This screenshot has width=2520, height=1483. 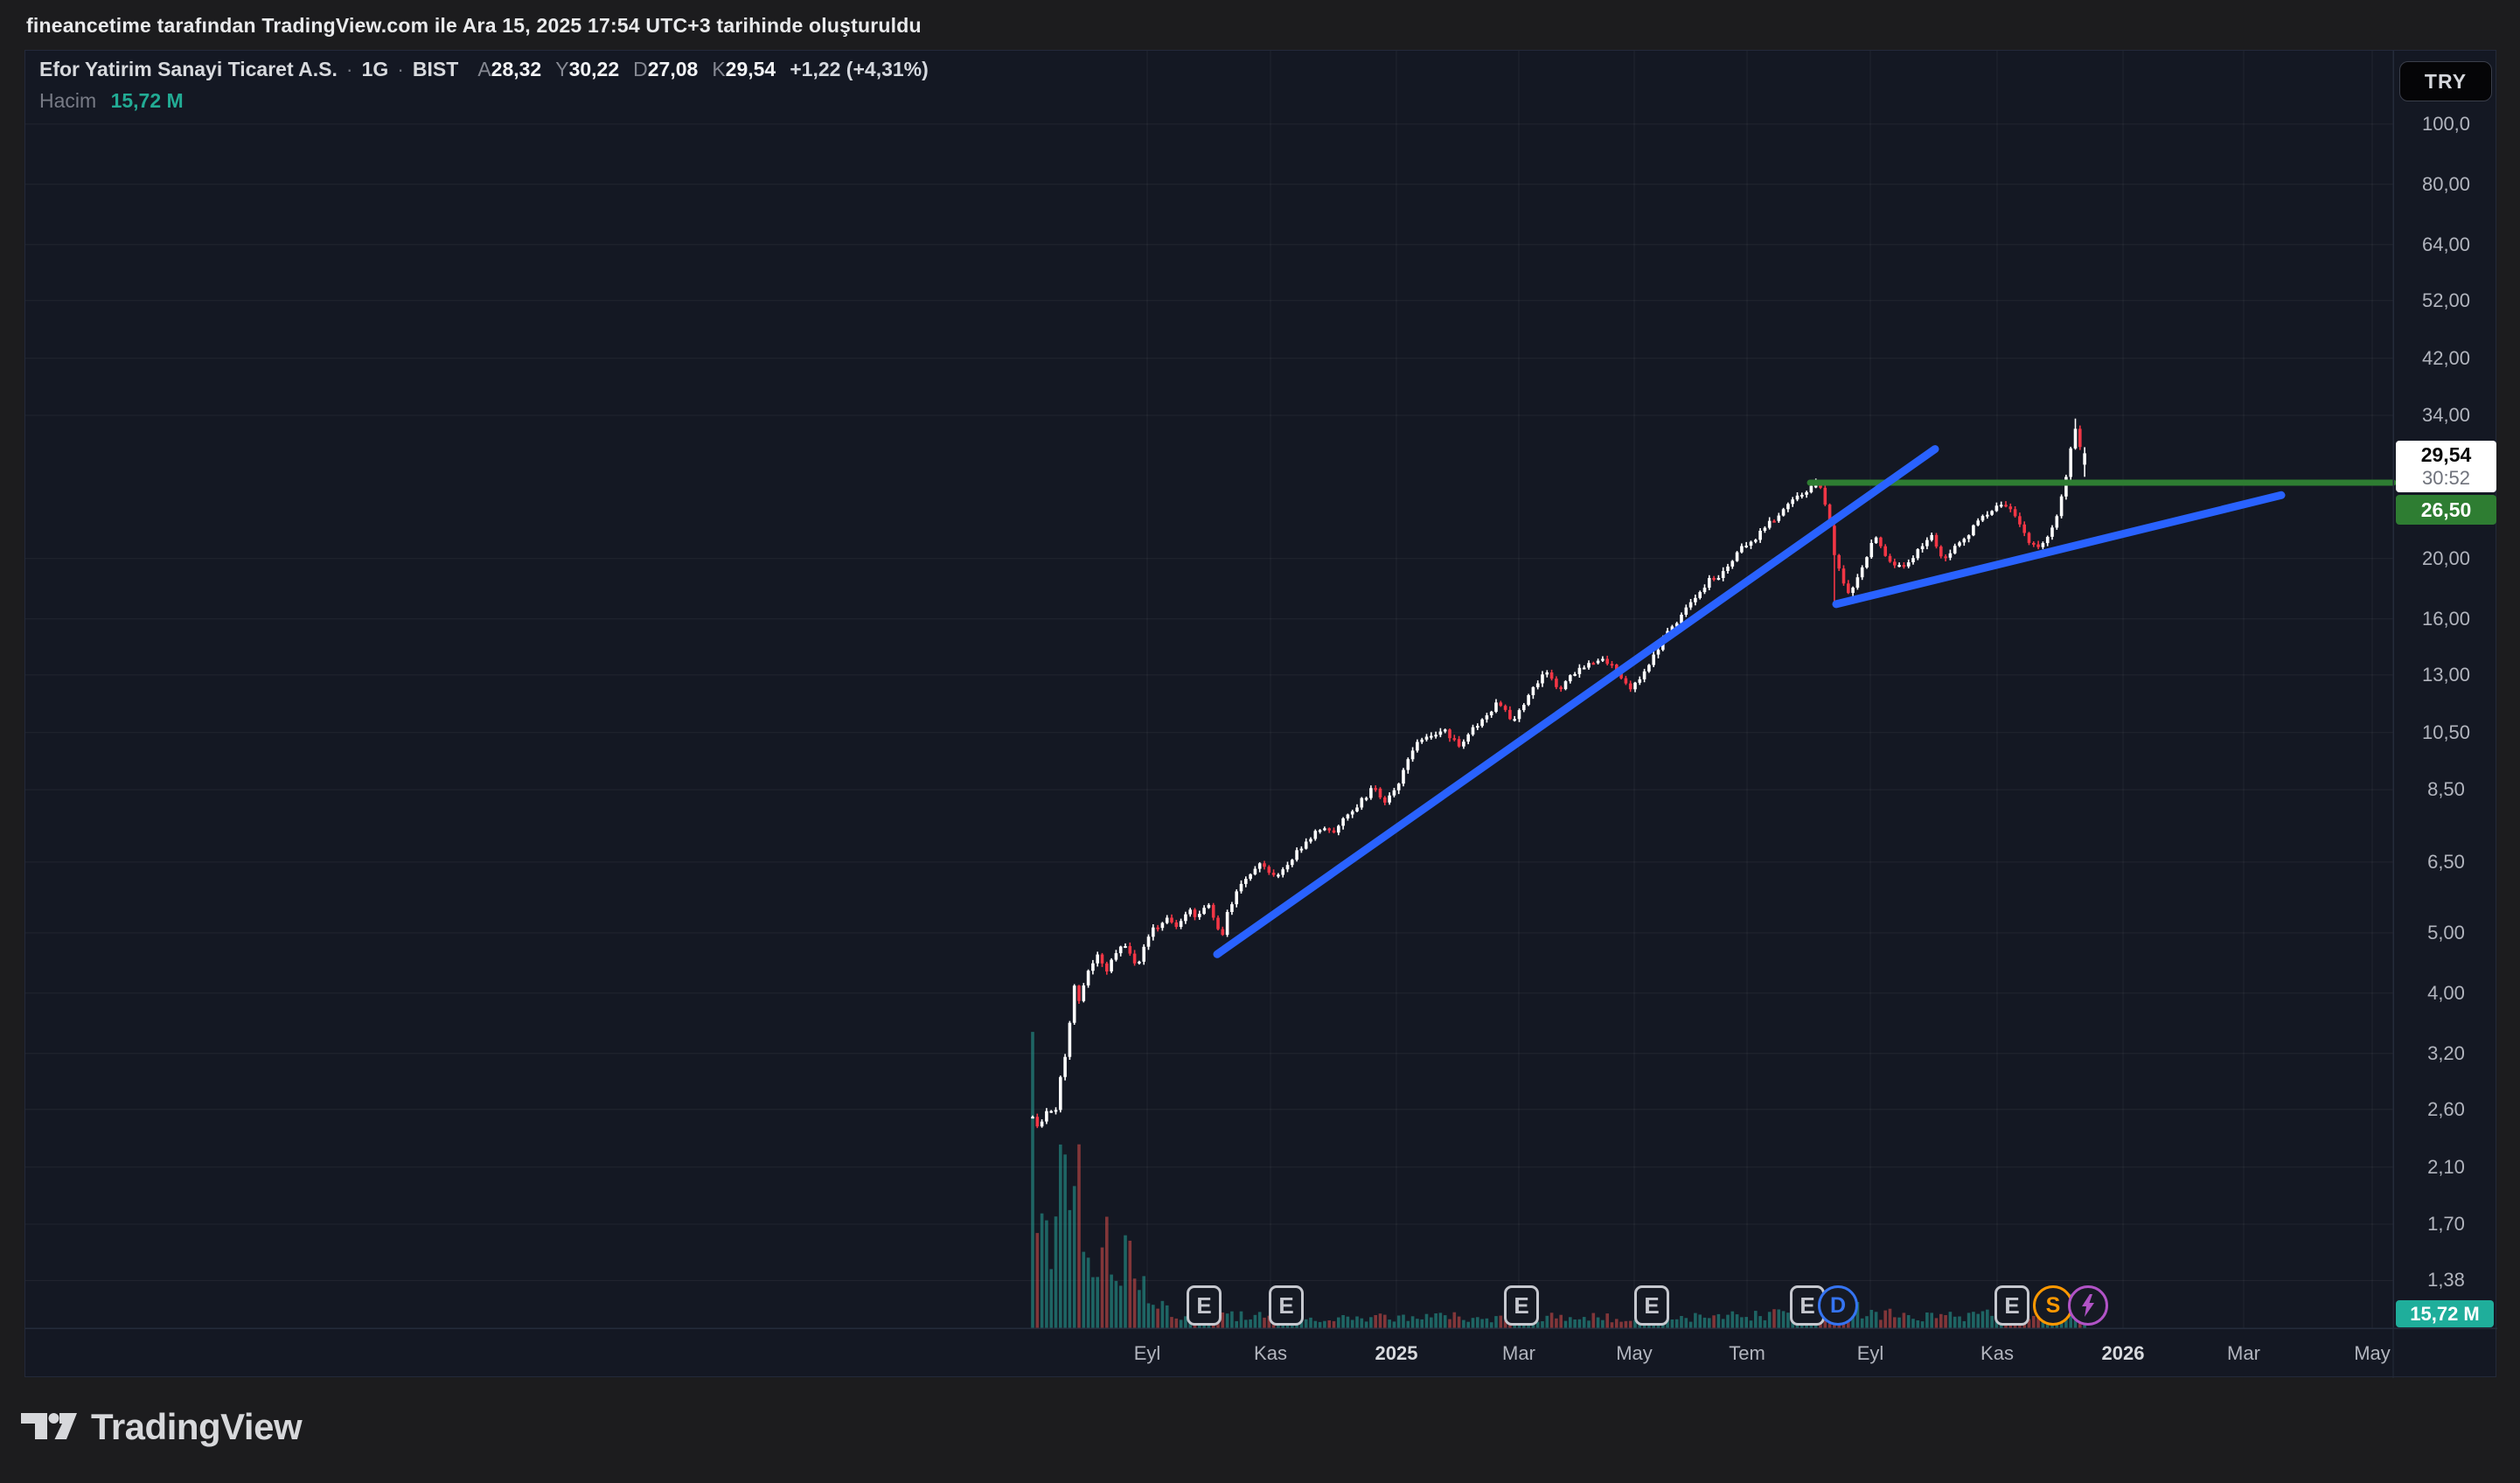 What do you see at coordinates (1558, 1180) in the screenshot?
I see `volume-bars` at bounding box center [1558, 1180].